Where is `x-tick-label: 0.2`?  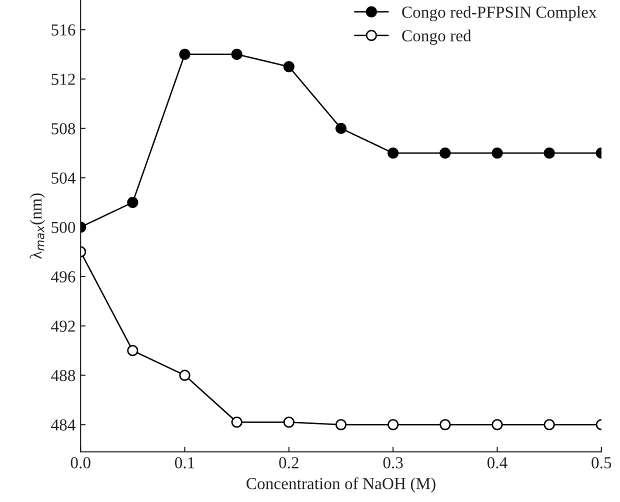 x-tick-label: 0.2 is located at coordinates (288, 462).